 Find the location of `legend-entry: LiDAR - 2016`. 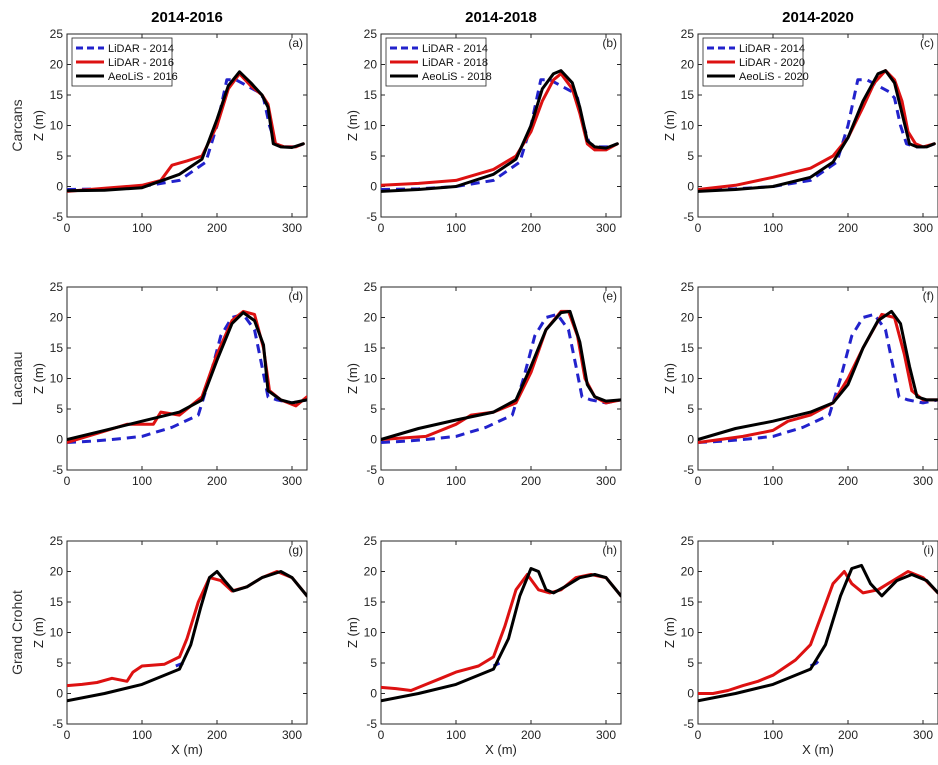

legend-entry: LiDAR - 2016 is located at coordinates (141, 63).